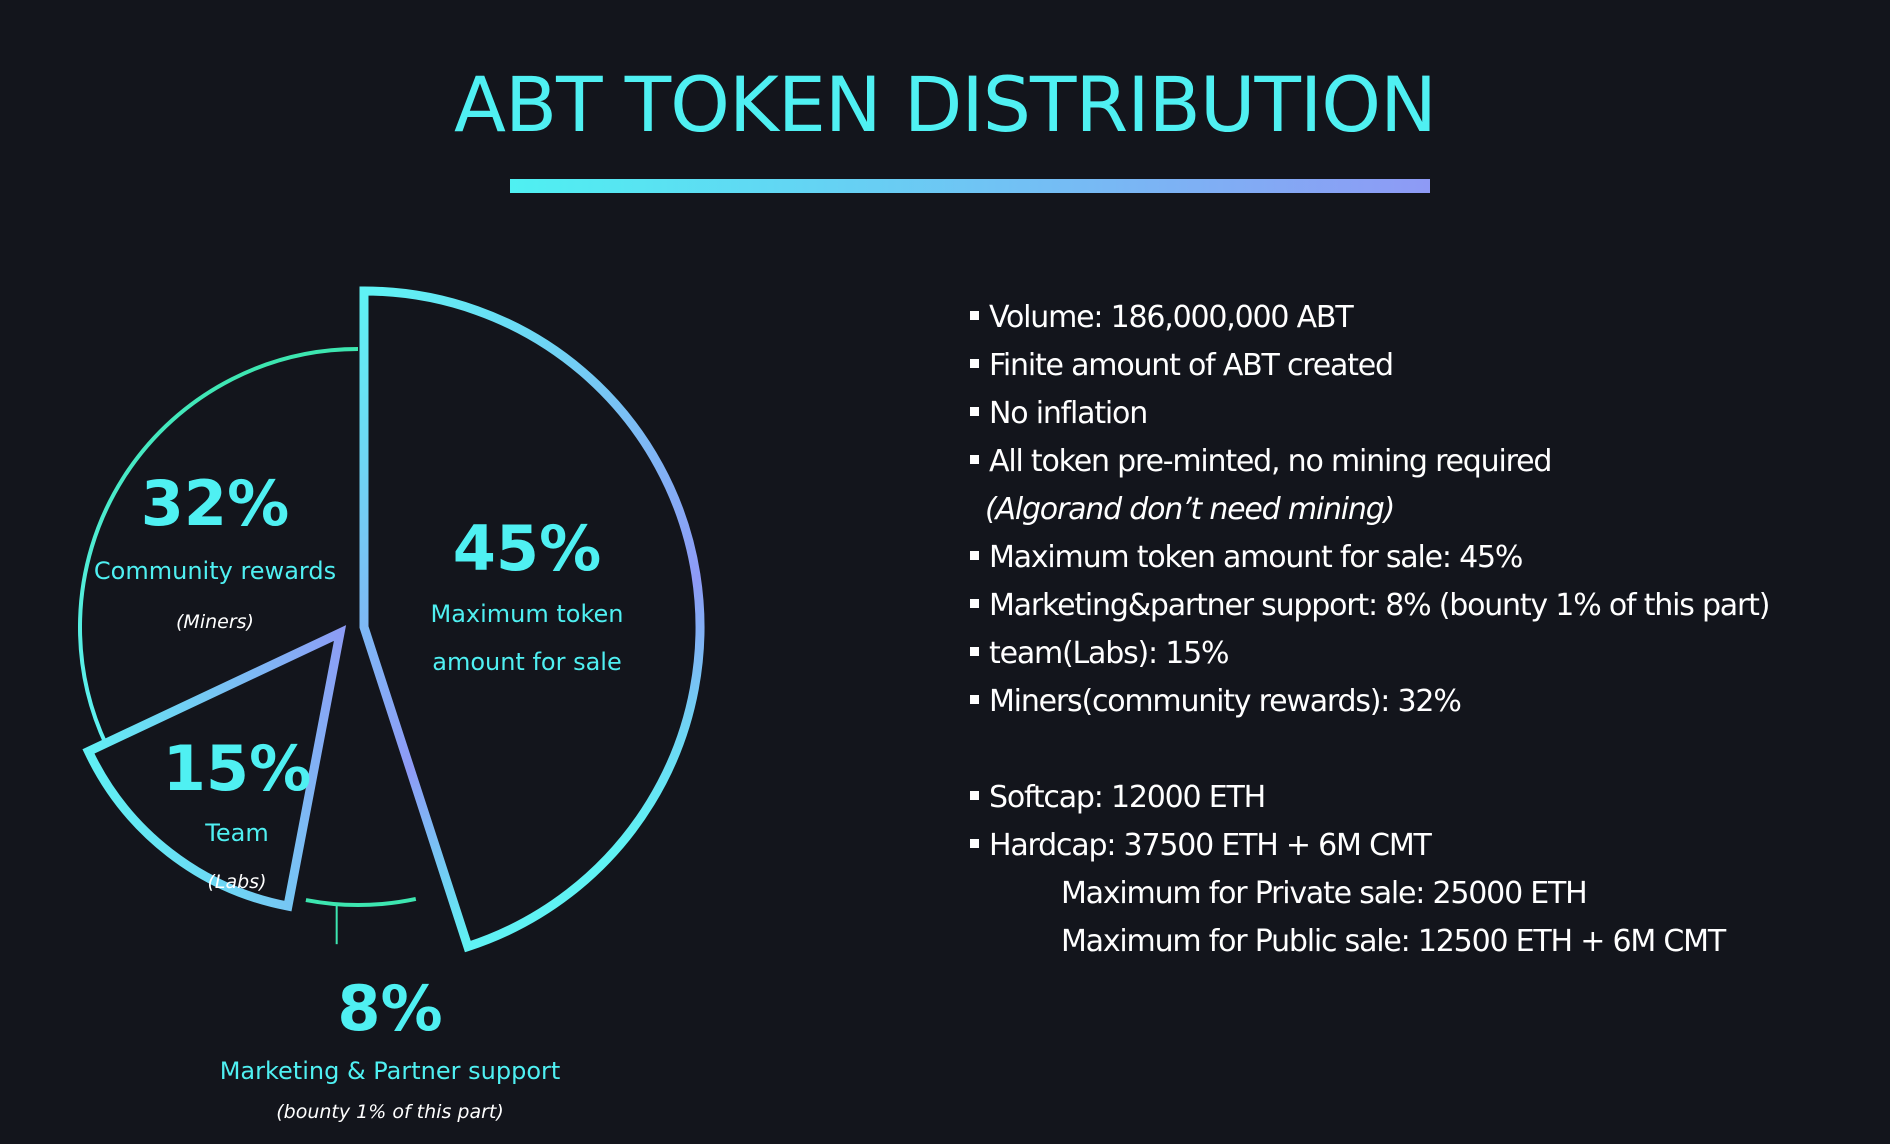 This screenshot has width=1890, height=1144. I want to click on slice-percent-sale: 45%, so click(527, 548).